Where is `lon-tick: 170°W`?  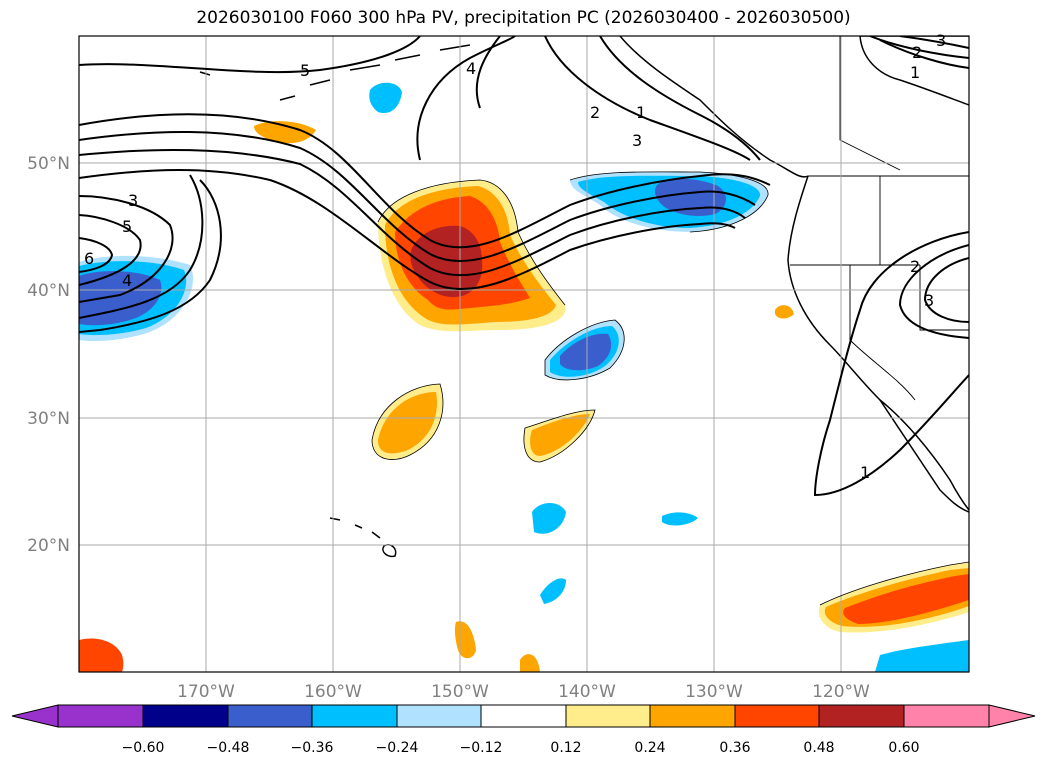 lon-tick: 170°W is located at coordinates (206, 692).